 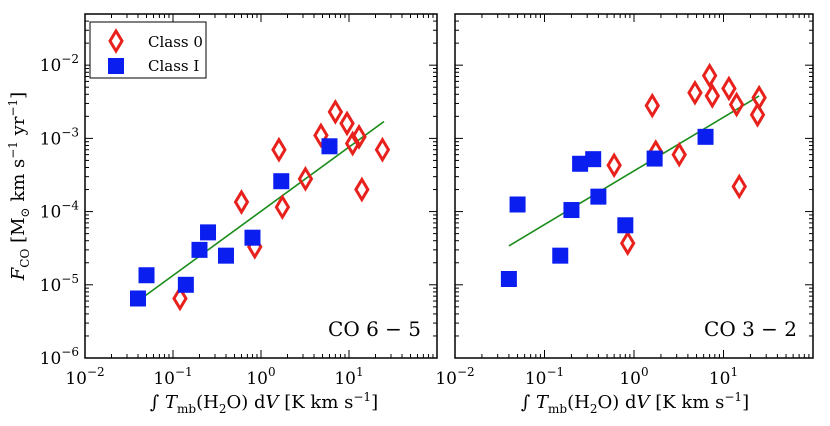 What do you see at coordinates (59, 64) in the screenshot?
I see `y-tick-label: 10⁻²` at bounding box center [59, 64].